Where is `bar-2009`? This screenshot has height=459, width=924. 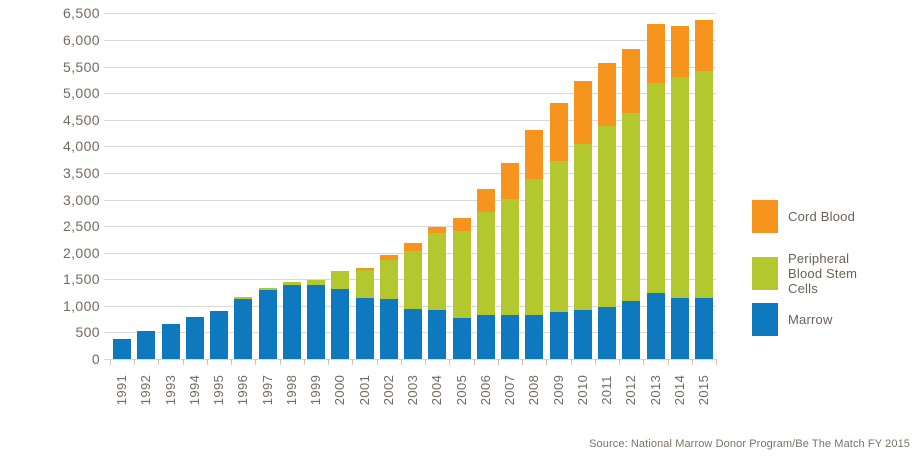
bar-2009 is located at coordinates (558, 231).